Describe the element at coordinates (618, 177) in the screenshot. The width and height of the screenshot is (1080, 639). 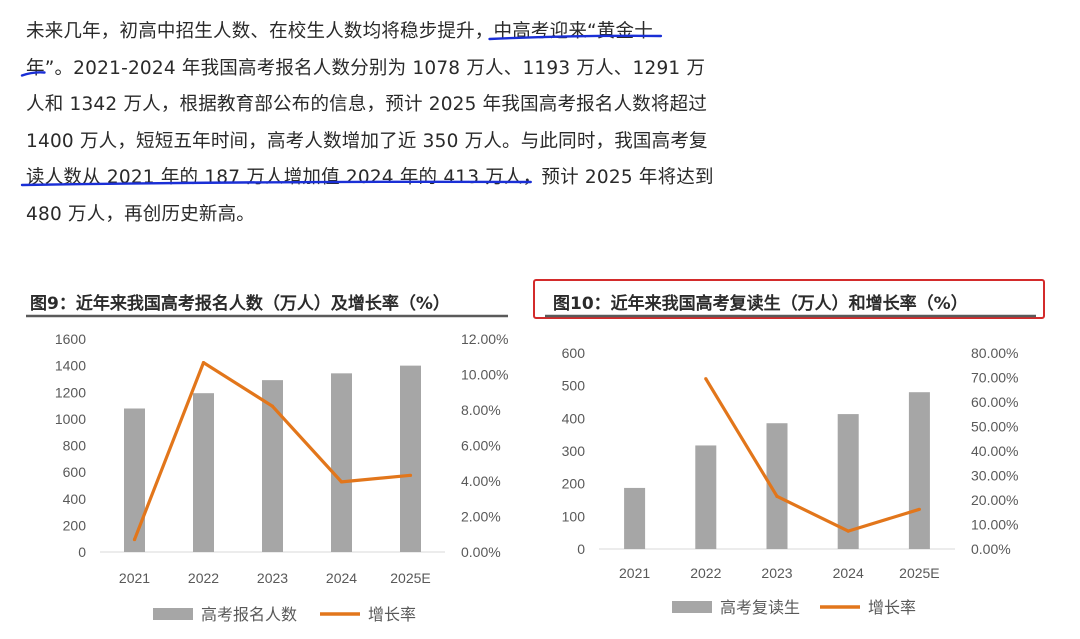
I see `paragraph-text: ，预计 2025 年将达到` at that location.